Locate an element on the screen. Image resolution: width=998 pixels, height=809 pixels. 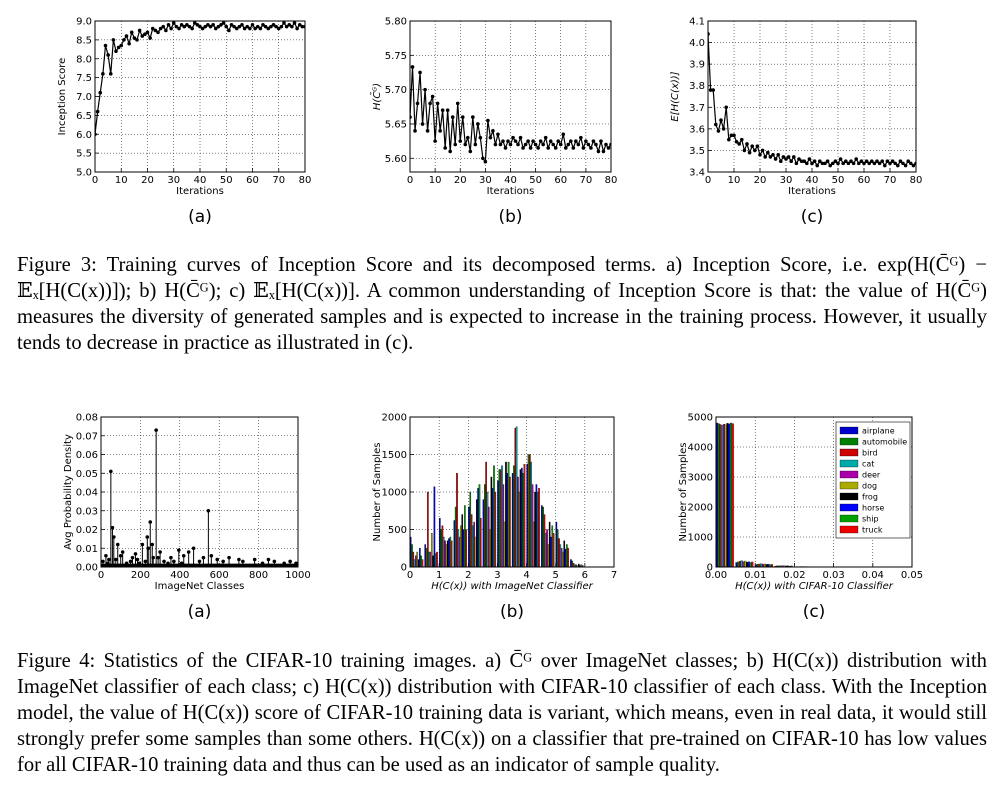
x-tick-label: 600 is located at coordinates (219, 575).